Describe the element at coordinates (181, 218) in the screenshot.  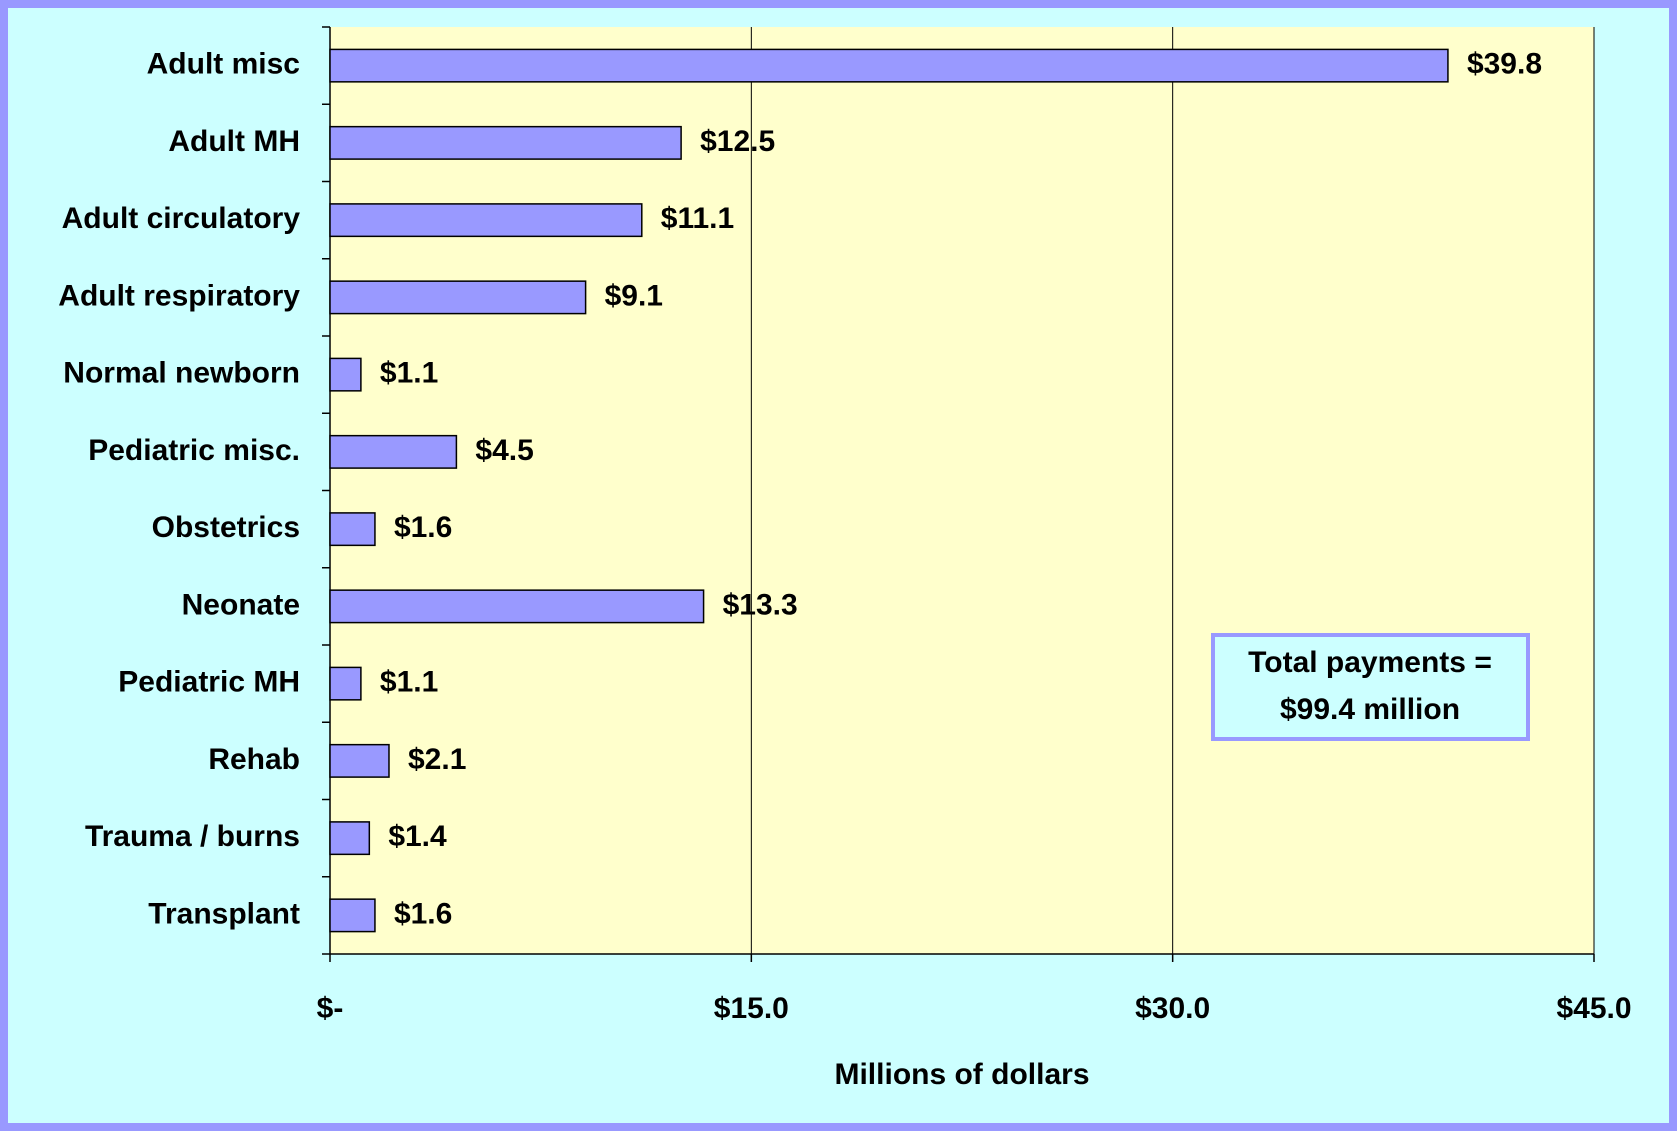
I see `category-label: Adult circulatory` at that location.